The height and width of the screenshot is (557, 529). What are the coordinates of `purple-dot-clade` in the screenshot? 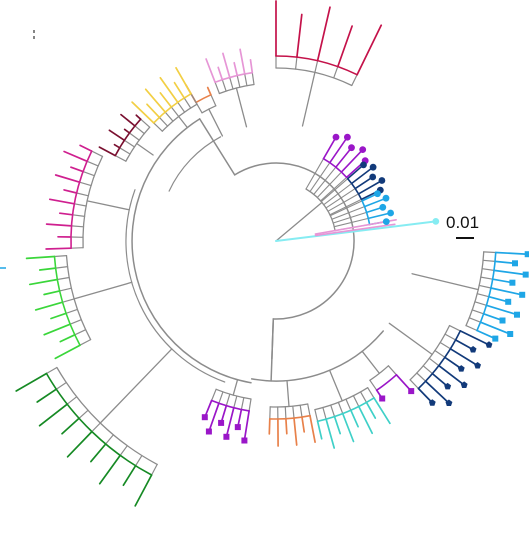 It's located at (438, 362).